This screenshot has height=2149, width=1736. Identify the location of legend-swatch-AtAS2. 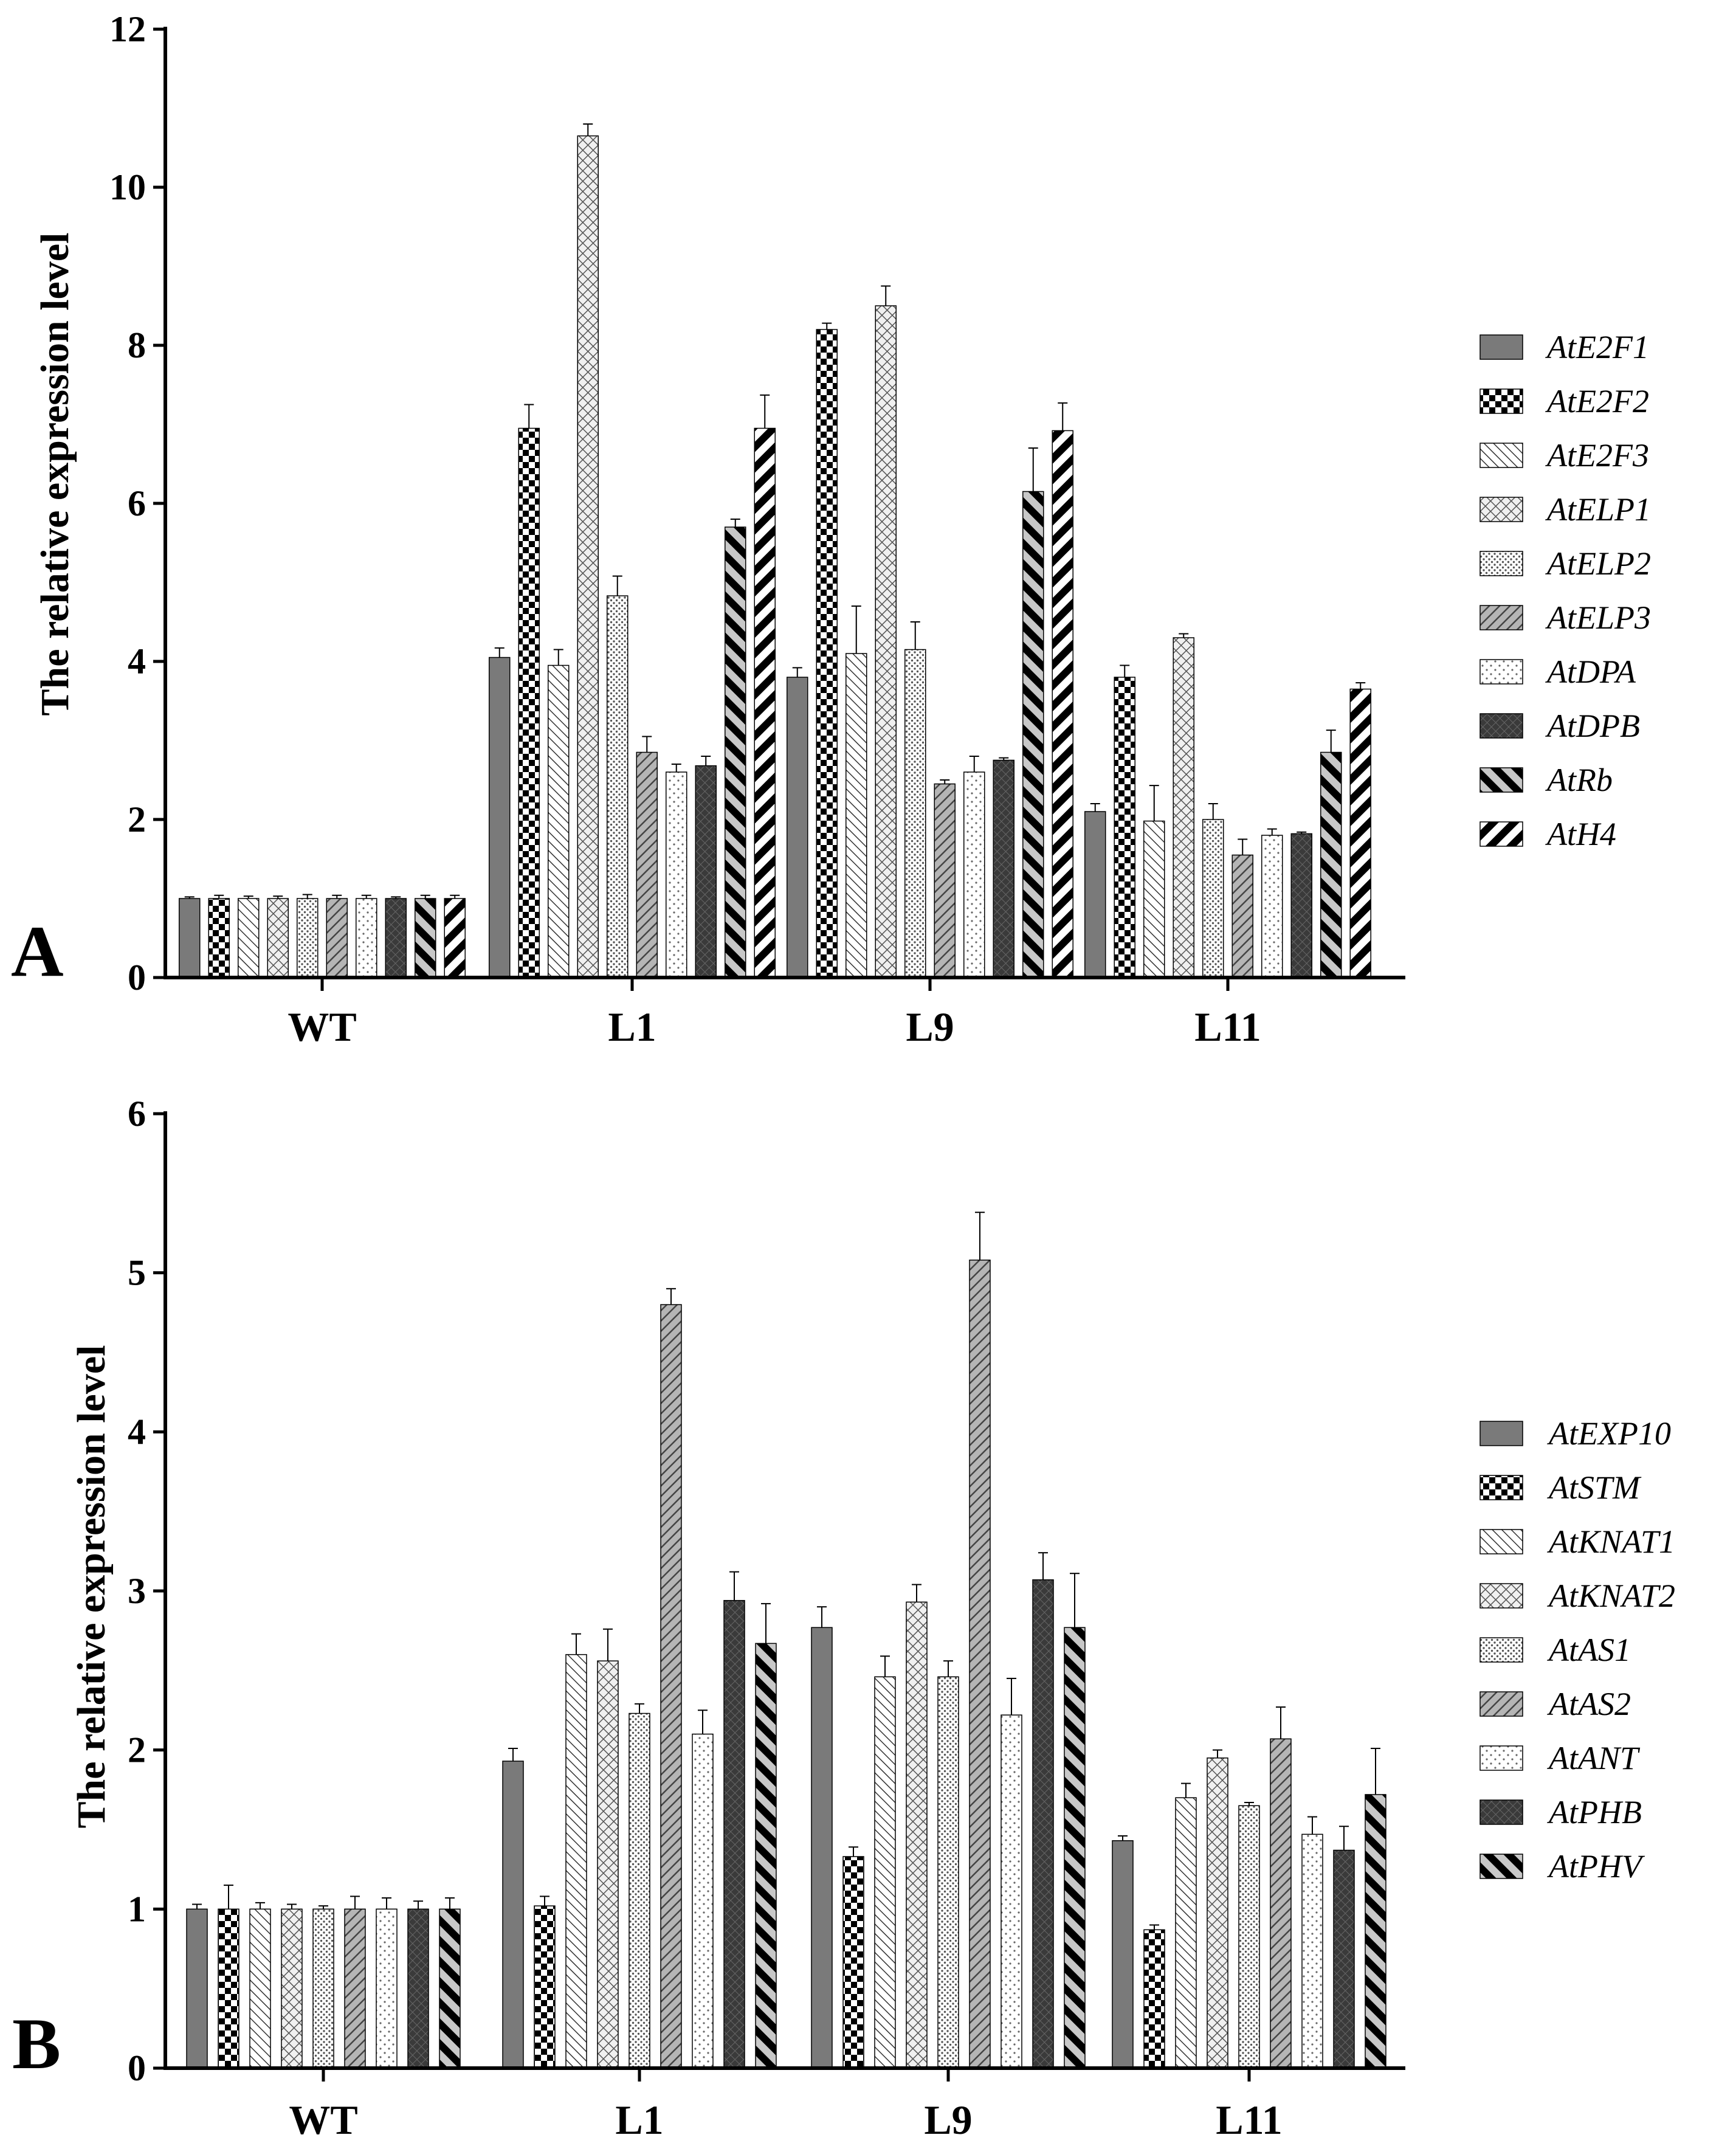
(1501, 1704).